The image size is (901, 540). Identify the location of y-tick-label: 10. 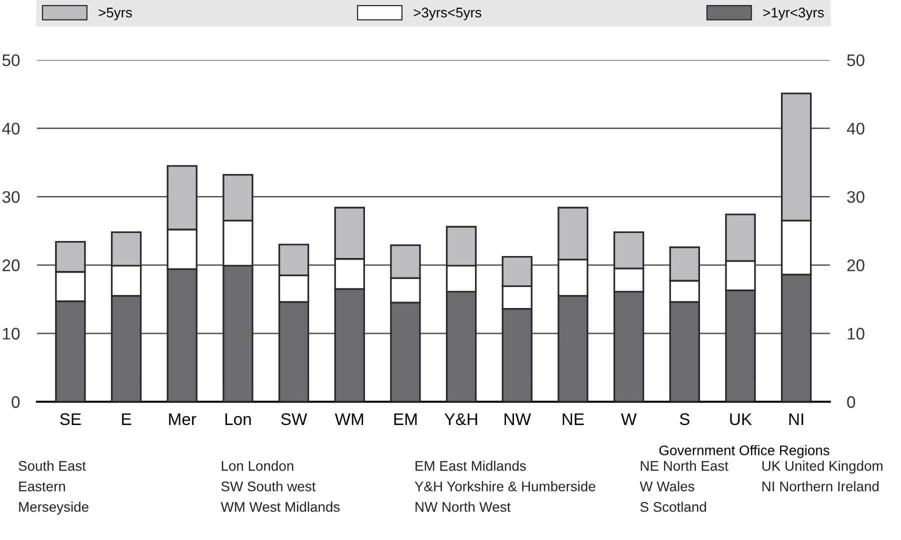
(11, 334).